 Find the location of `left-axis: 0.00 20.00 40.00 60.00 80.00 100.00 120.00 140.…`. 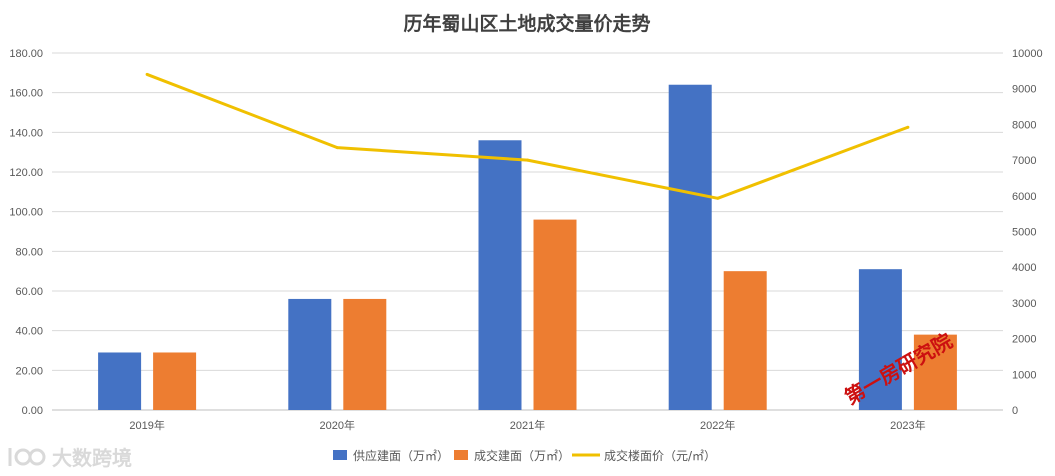

left-axis: 0.00 20.00 40.00 60.00 80.00 100.00 120.00 140.… is located at coordinates (26, 232).